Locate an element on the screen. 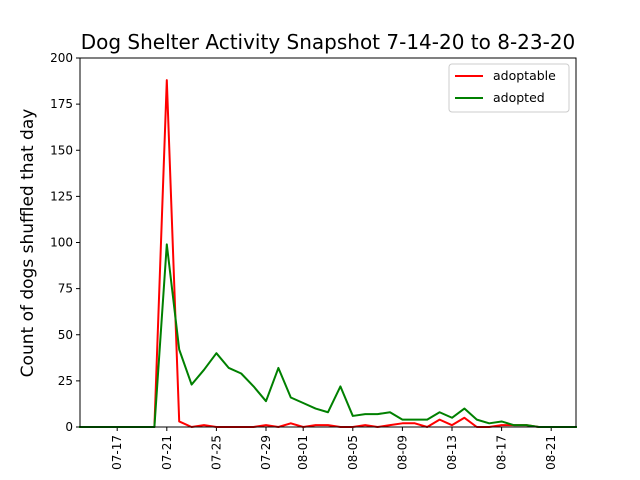  y-tick-label: 125 is located at coordinates (61, 196).